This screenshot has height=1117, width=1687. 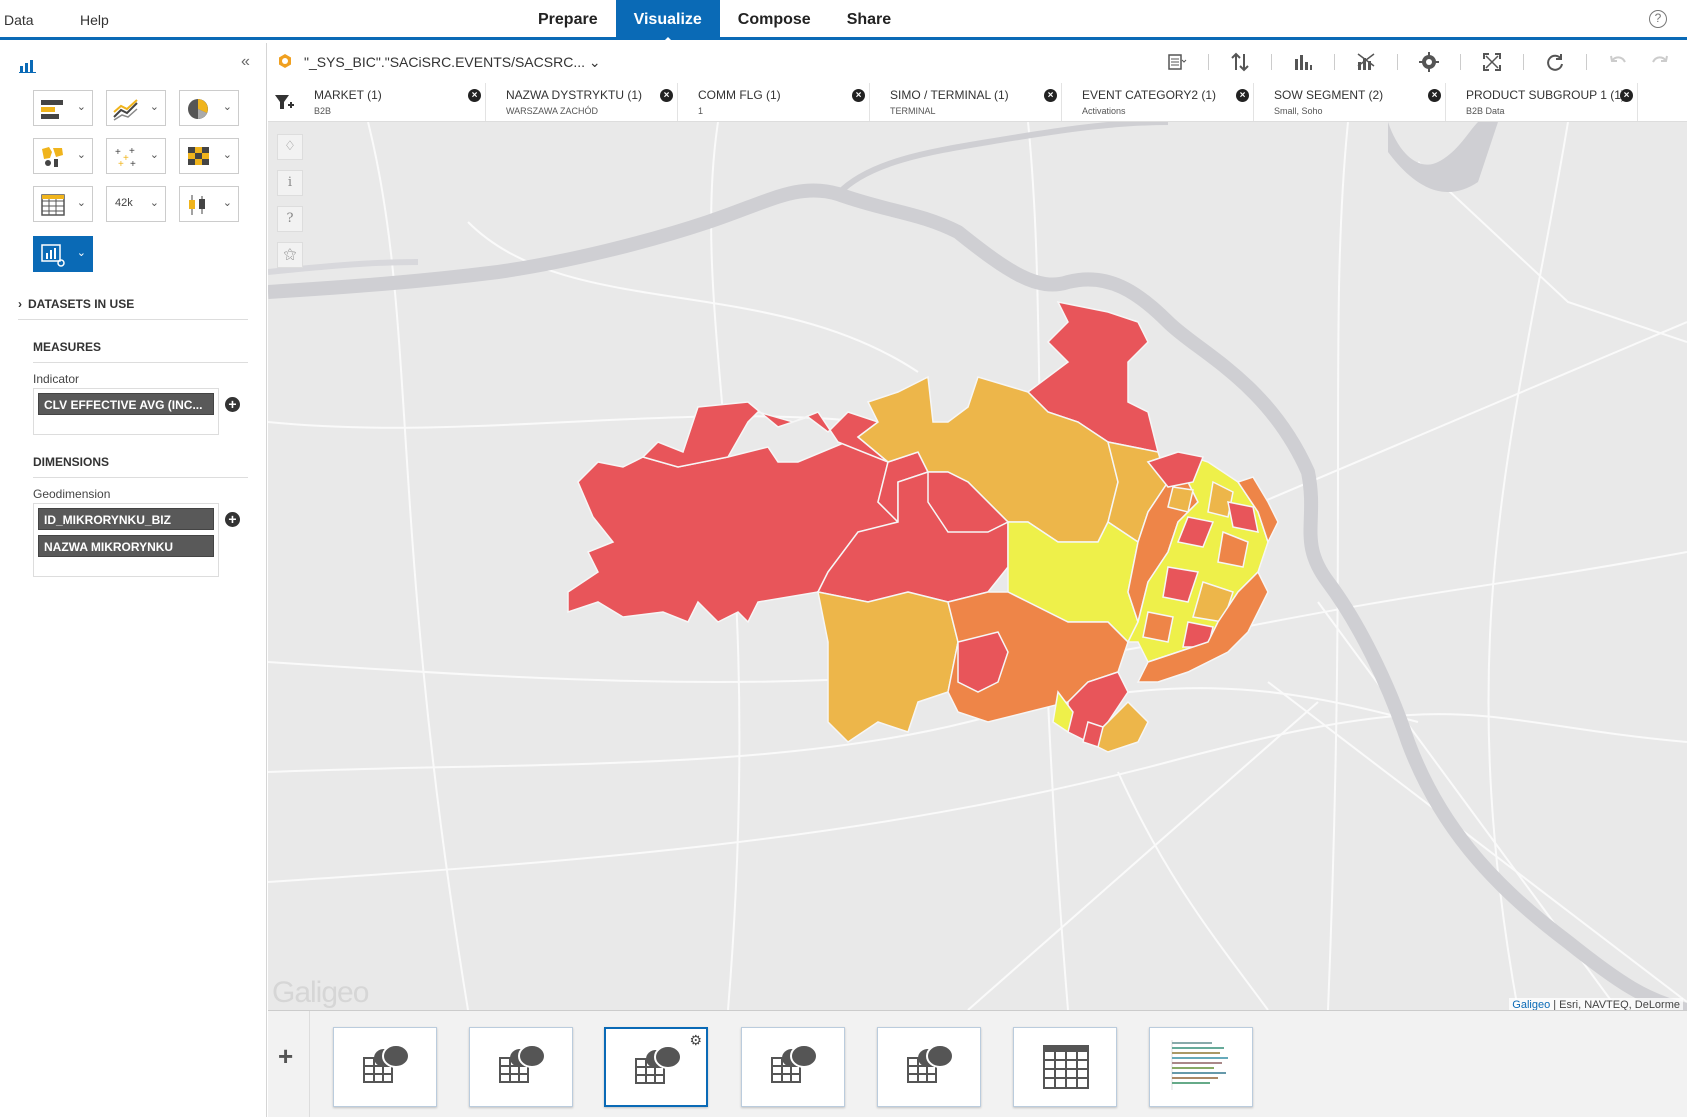 I want to click on chart-builder-icon, so click(x=28, y=65).